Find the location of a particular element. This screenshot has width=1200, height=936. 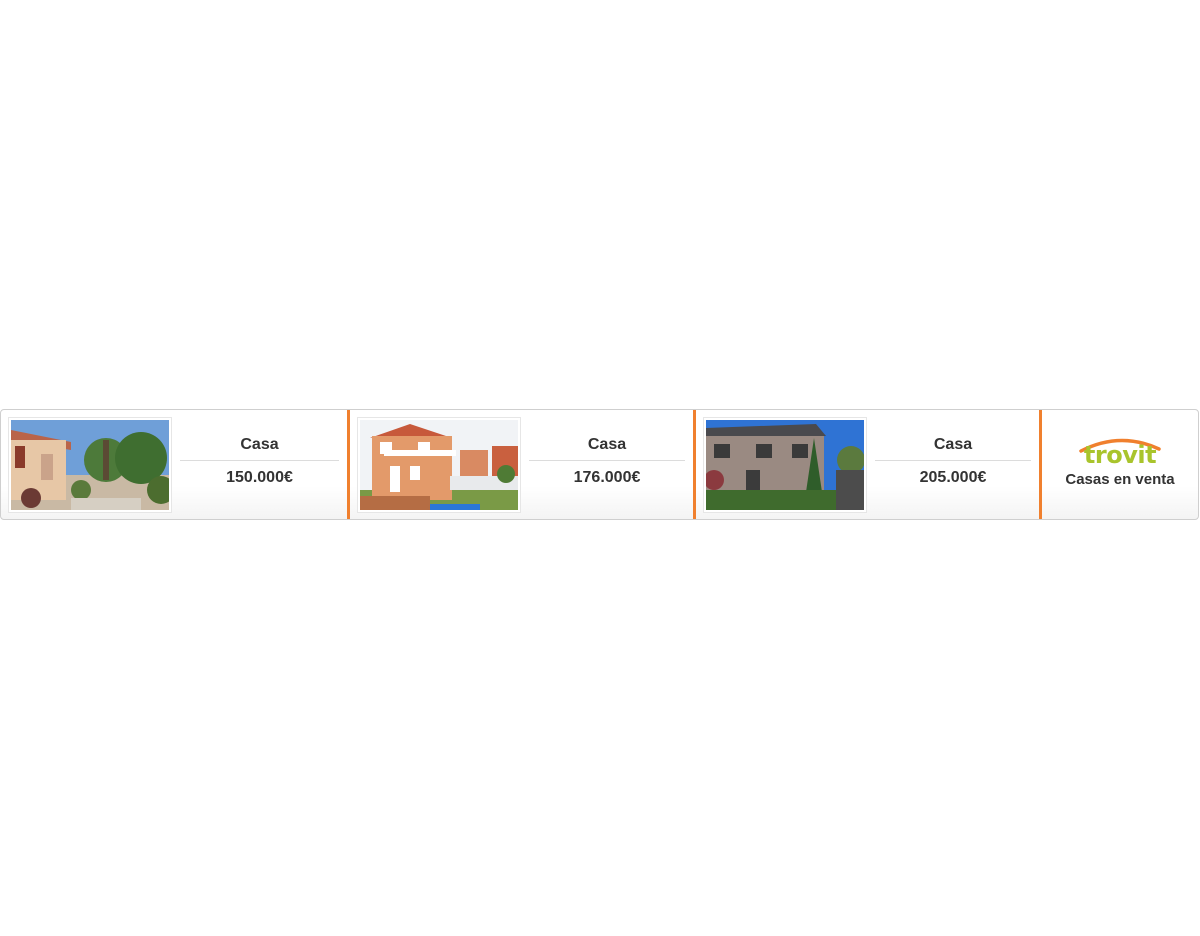

brand-tagline: Casas en venta is located at coordinates (1120, 479).